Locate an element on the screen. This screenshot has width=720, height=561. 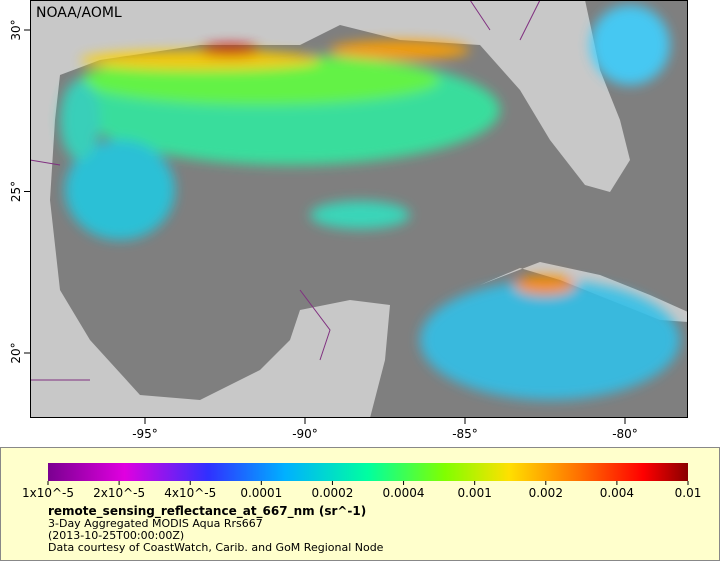
caption-time: (2013-10-25T00:00:00Z) is located at coordinates (116, 535).